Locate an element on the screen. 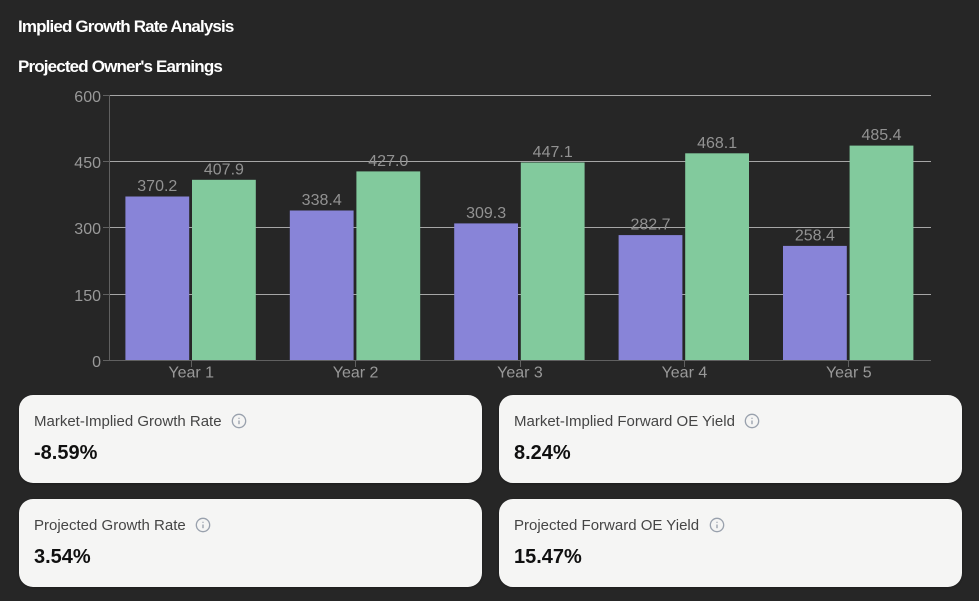  svg-text: 258.4 is located at coordinates (815, 235).